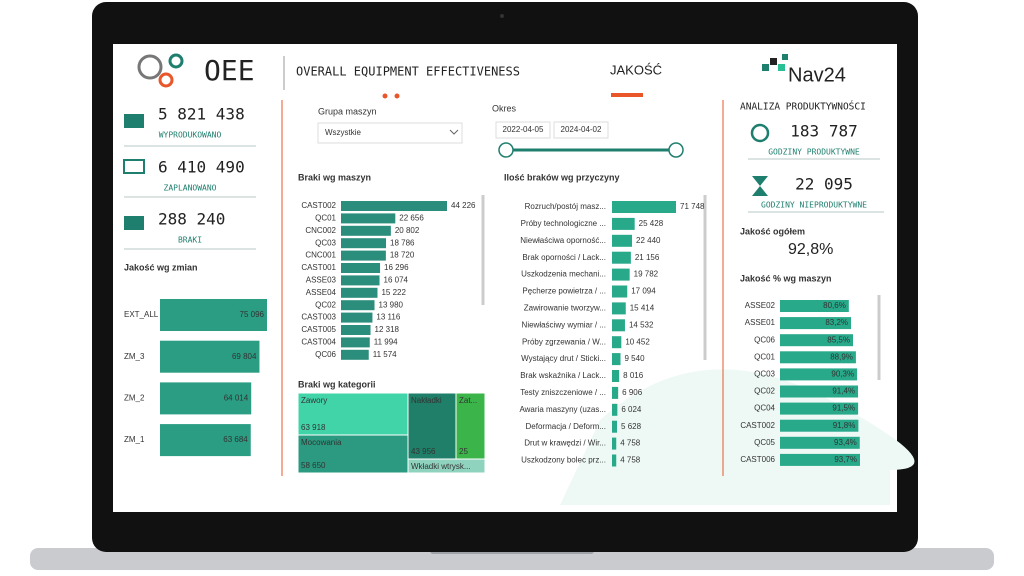 Image resolution: width=1024 pixels, height=576 pixels. I want to click on kpi-label: GODZINY PRODUKTYWNE, so click(814, 152).